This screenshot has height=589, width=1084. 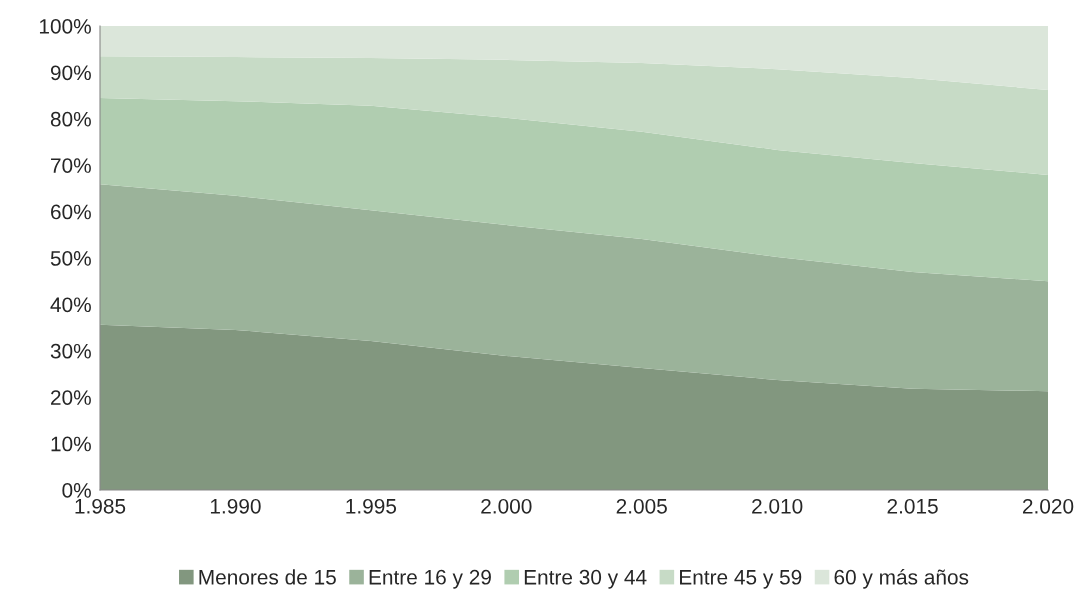 I want to click on x-tick-label: 2.015, so click(x=912, y=506).